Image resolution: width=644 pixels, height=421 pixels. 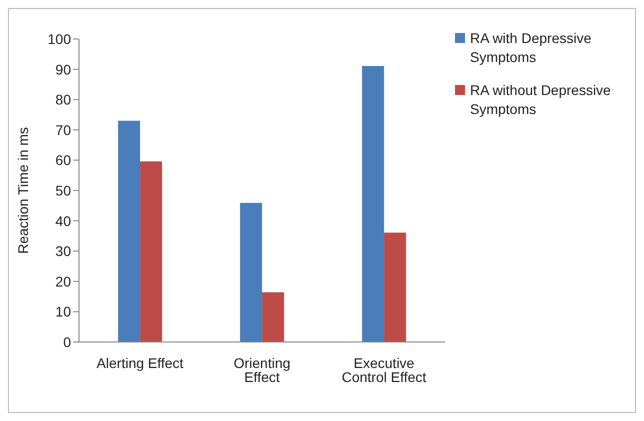 What do you see at coordinates (63, 312) in the screenshot?
I see `y-tick-label: 10` at bounding box center [63, 312].